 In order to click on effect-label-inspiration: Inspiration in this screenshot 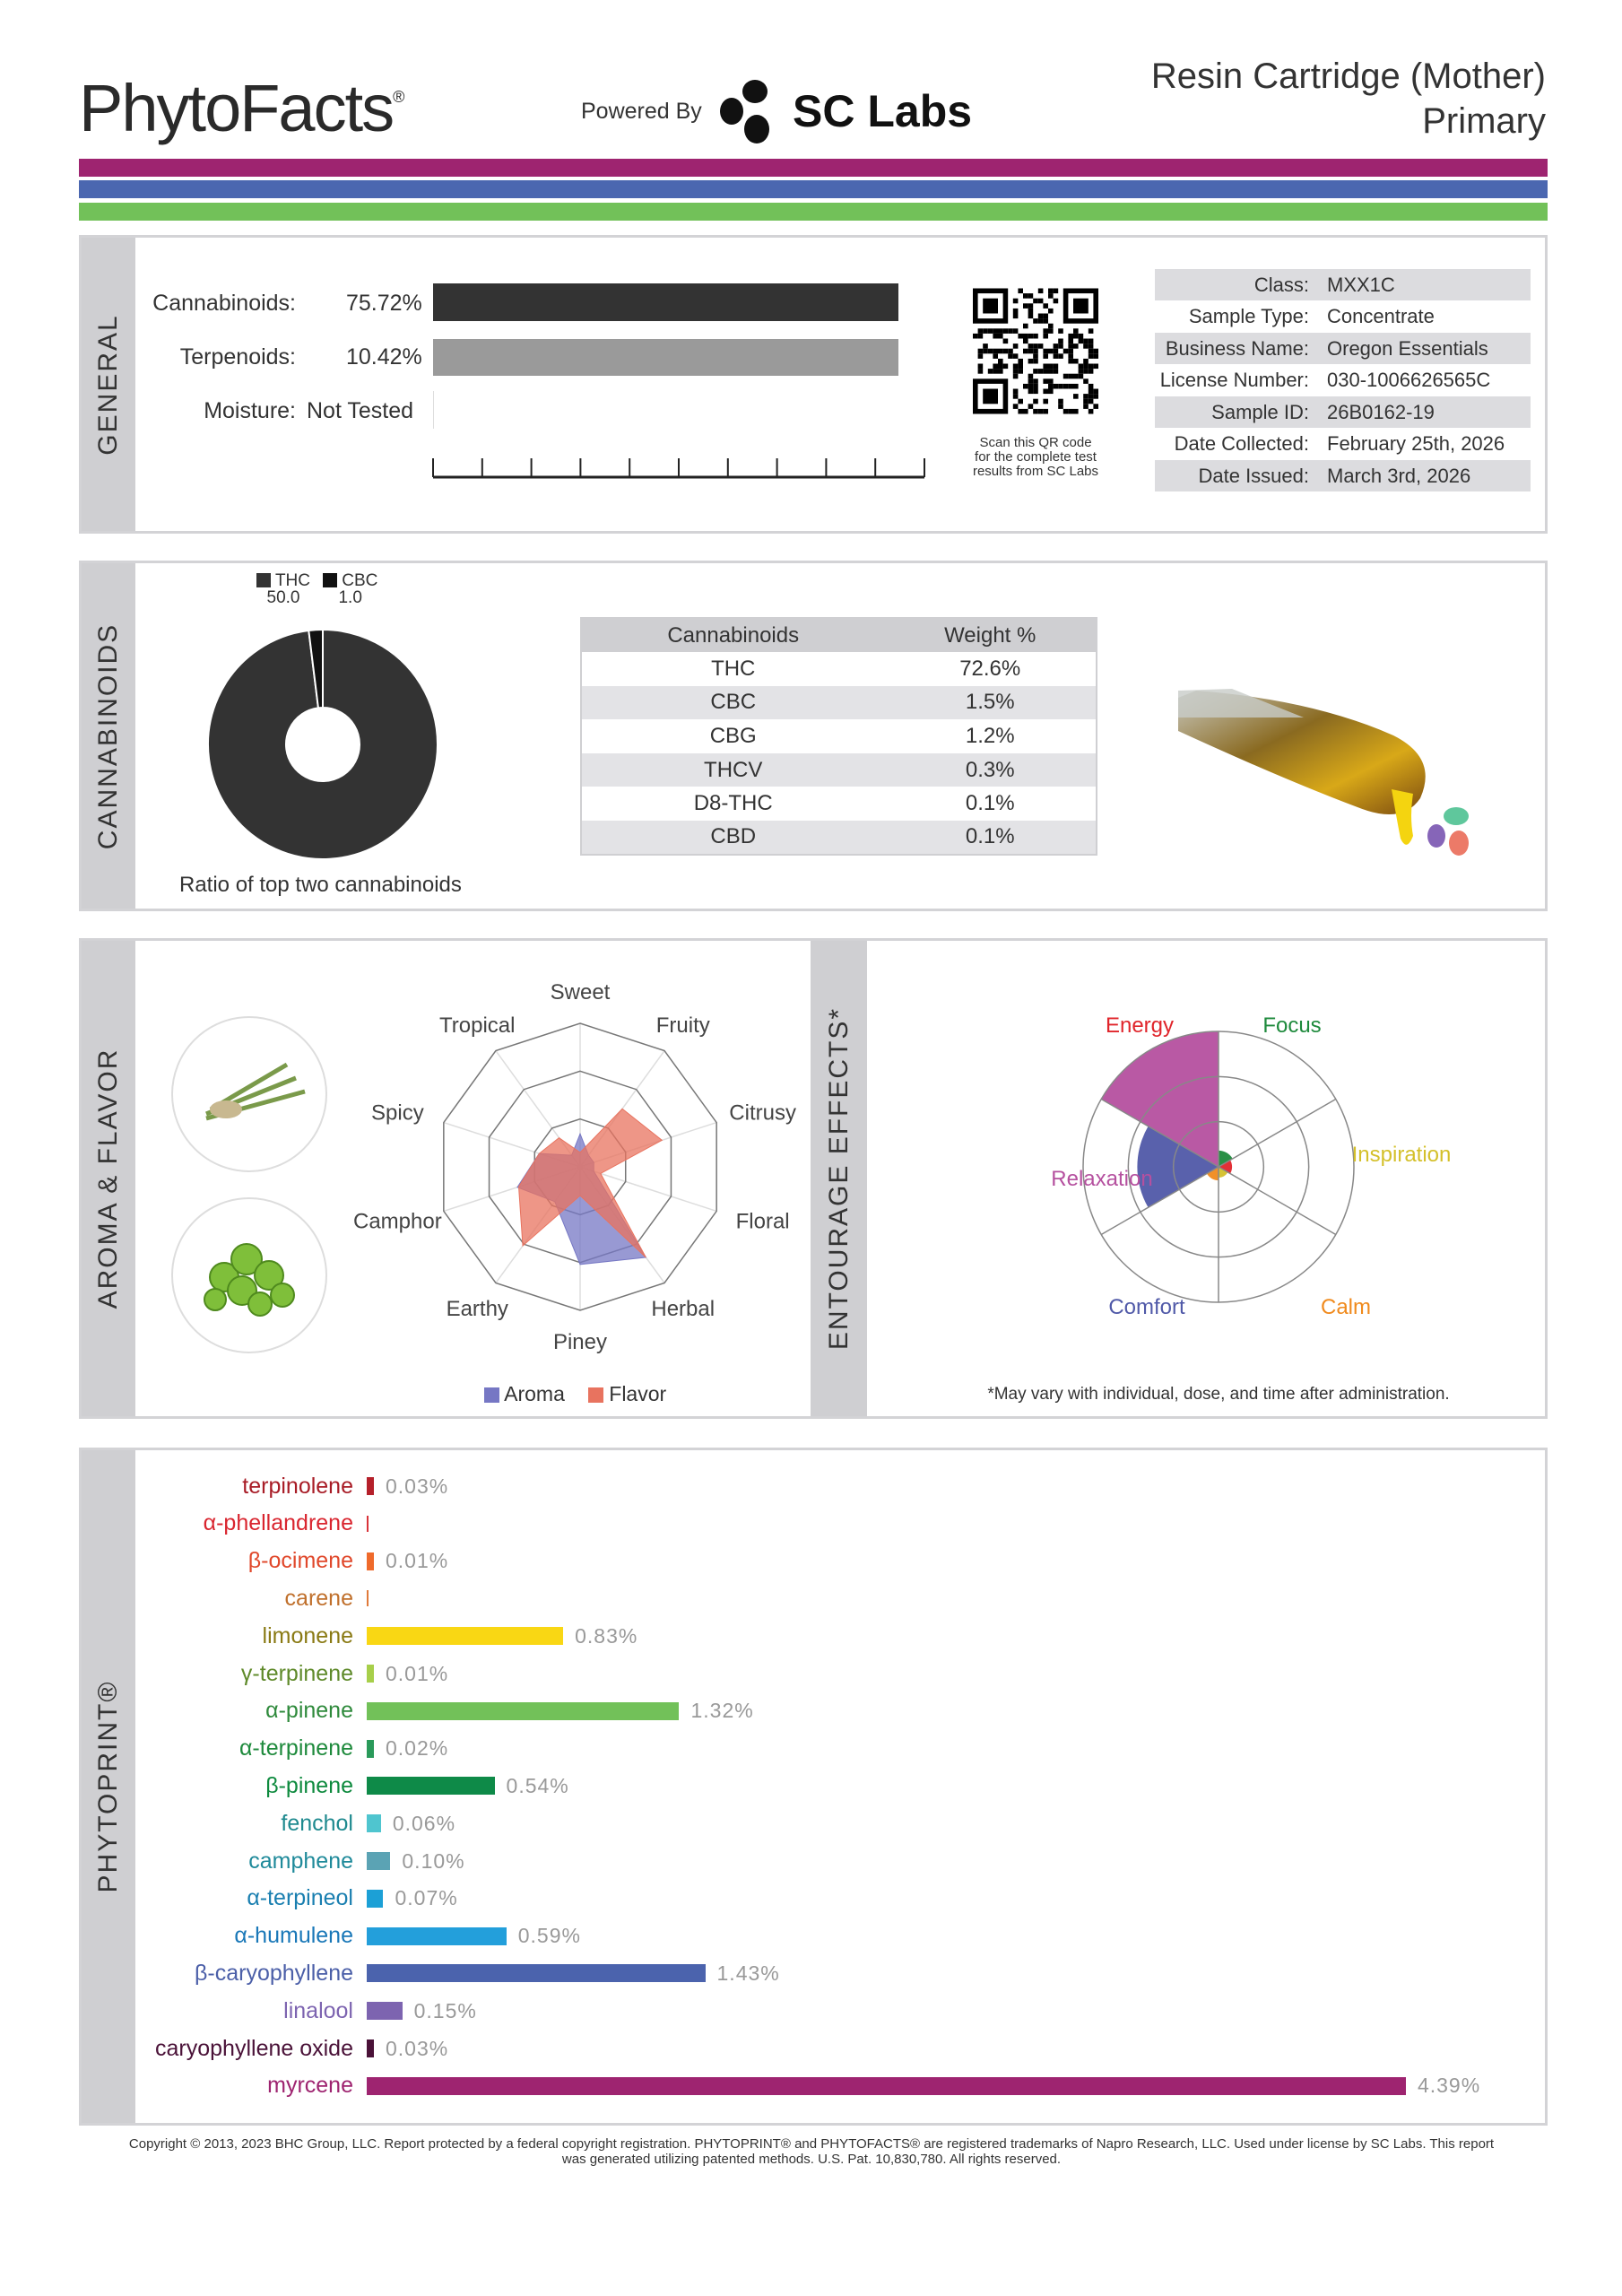, I will do `click(1402, 1155)`.